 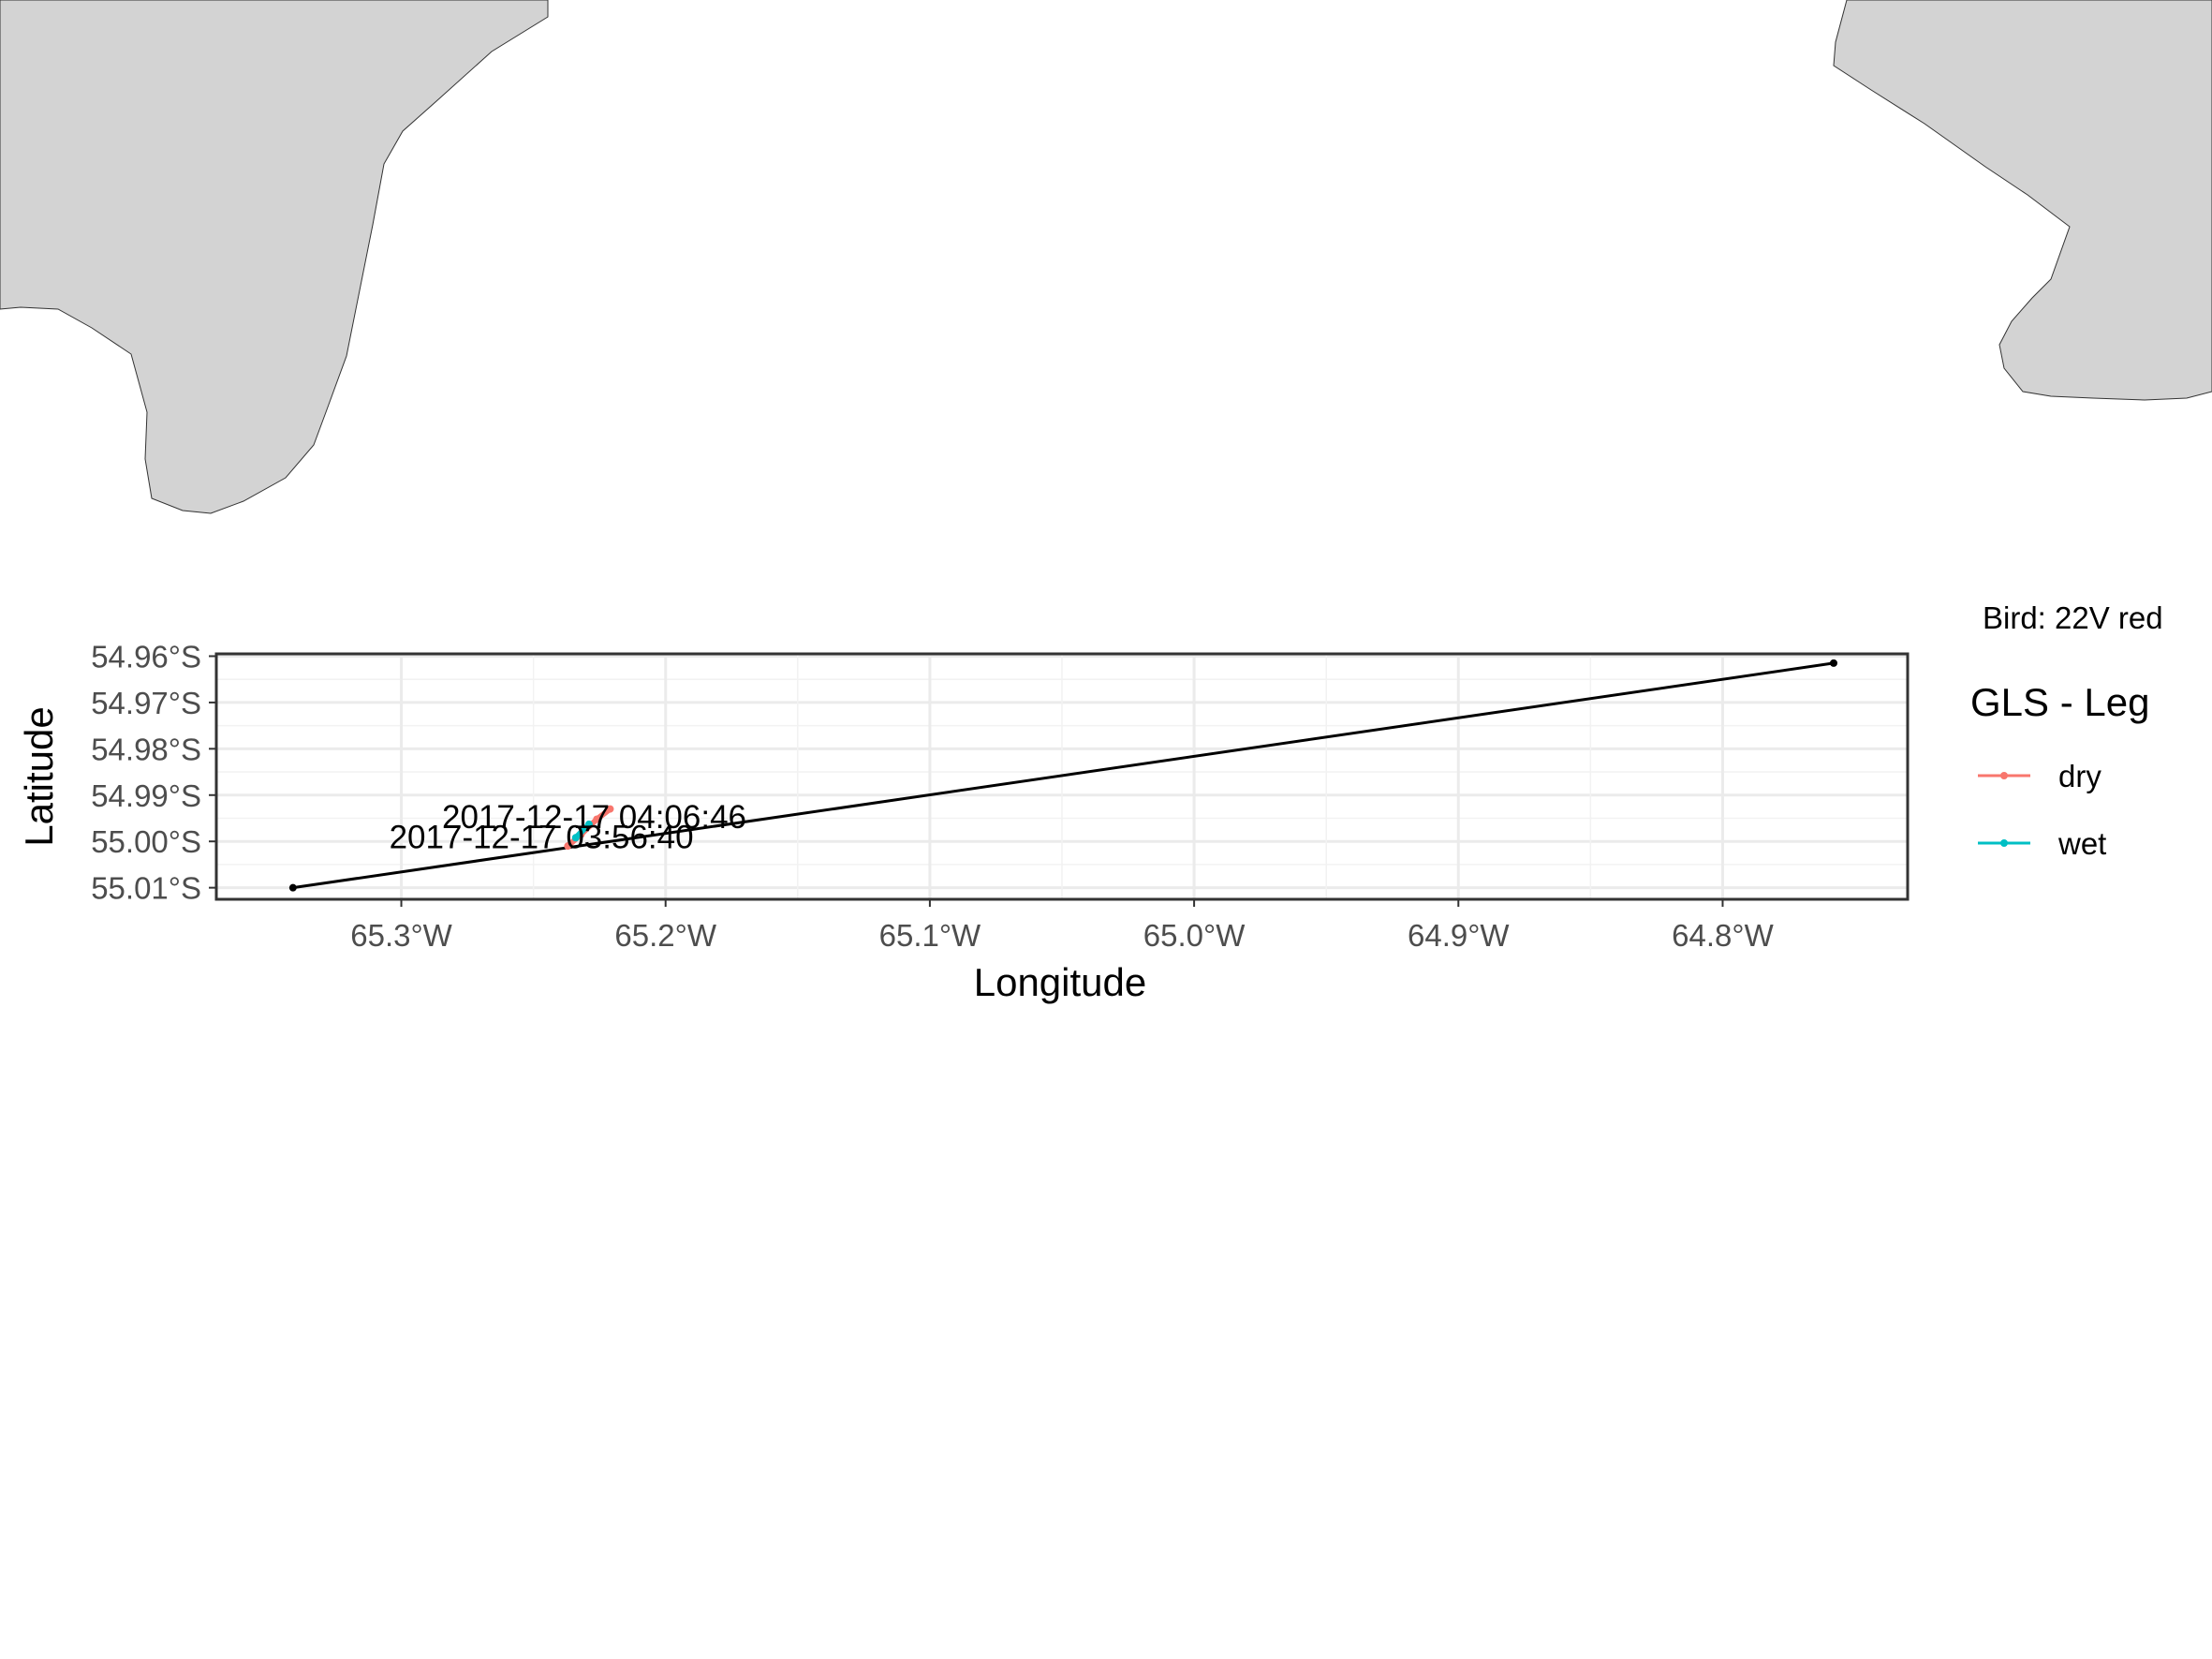 What do you see at coordinates (146, 749) in the screenshot?
I see `y-tick-label: 54.98°S` at bounding box center [146, 749].